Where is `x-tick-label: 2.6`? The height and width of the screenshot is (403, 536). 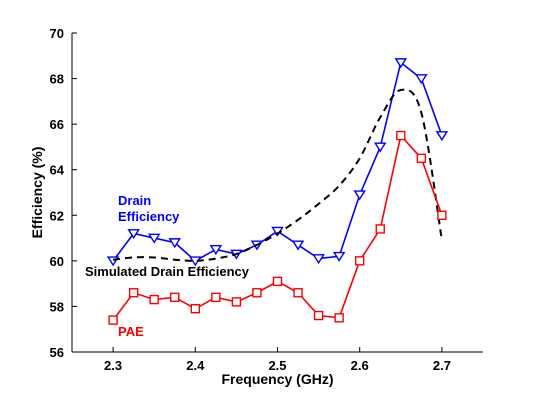
x-tick-label: 2.6 is located at coordinates (360, 365).